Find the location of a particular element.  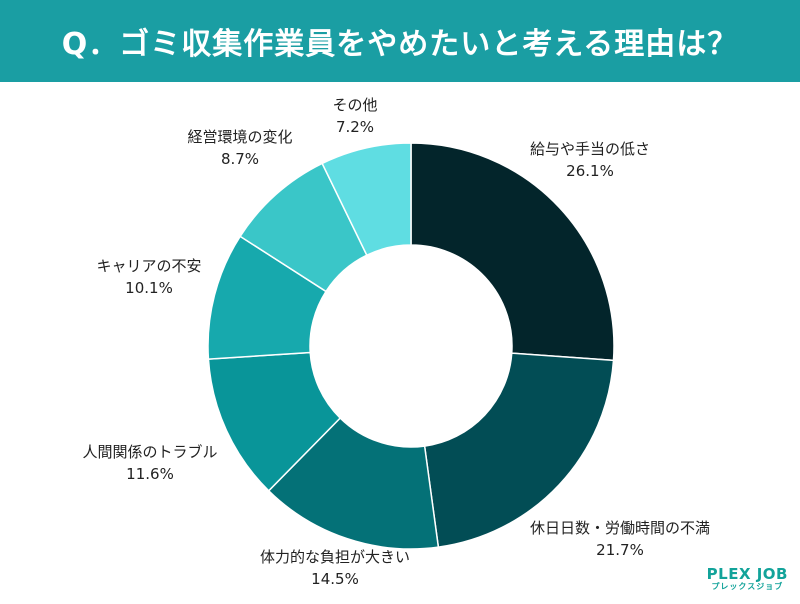

header-bar: Q．ゴミ収集作業員をやめたいと考える理由は？ is located at coordinates (400, 41).